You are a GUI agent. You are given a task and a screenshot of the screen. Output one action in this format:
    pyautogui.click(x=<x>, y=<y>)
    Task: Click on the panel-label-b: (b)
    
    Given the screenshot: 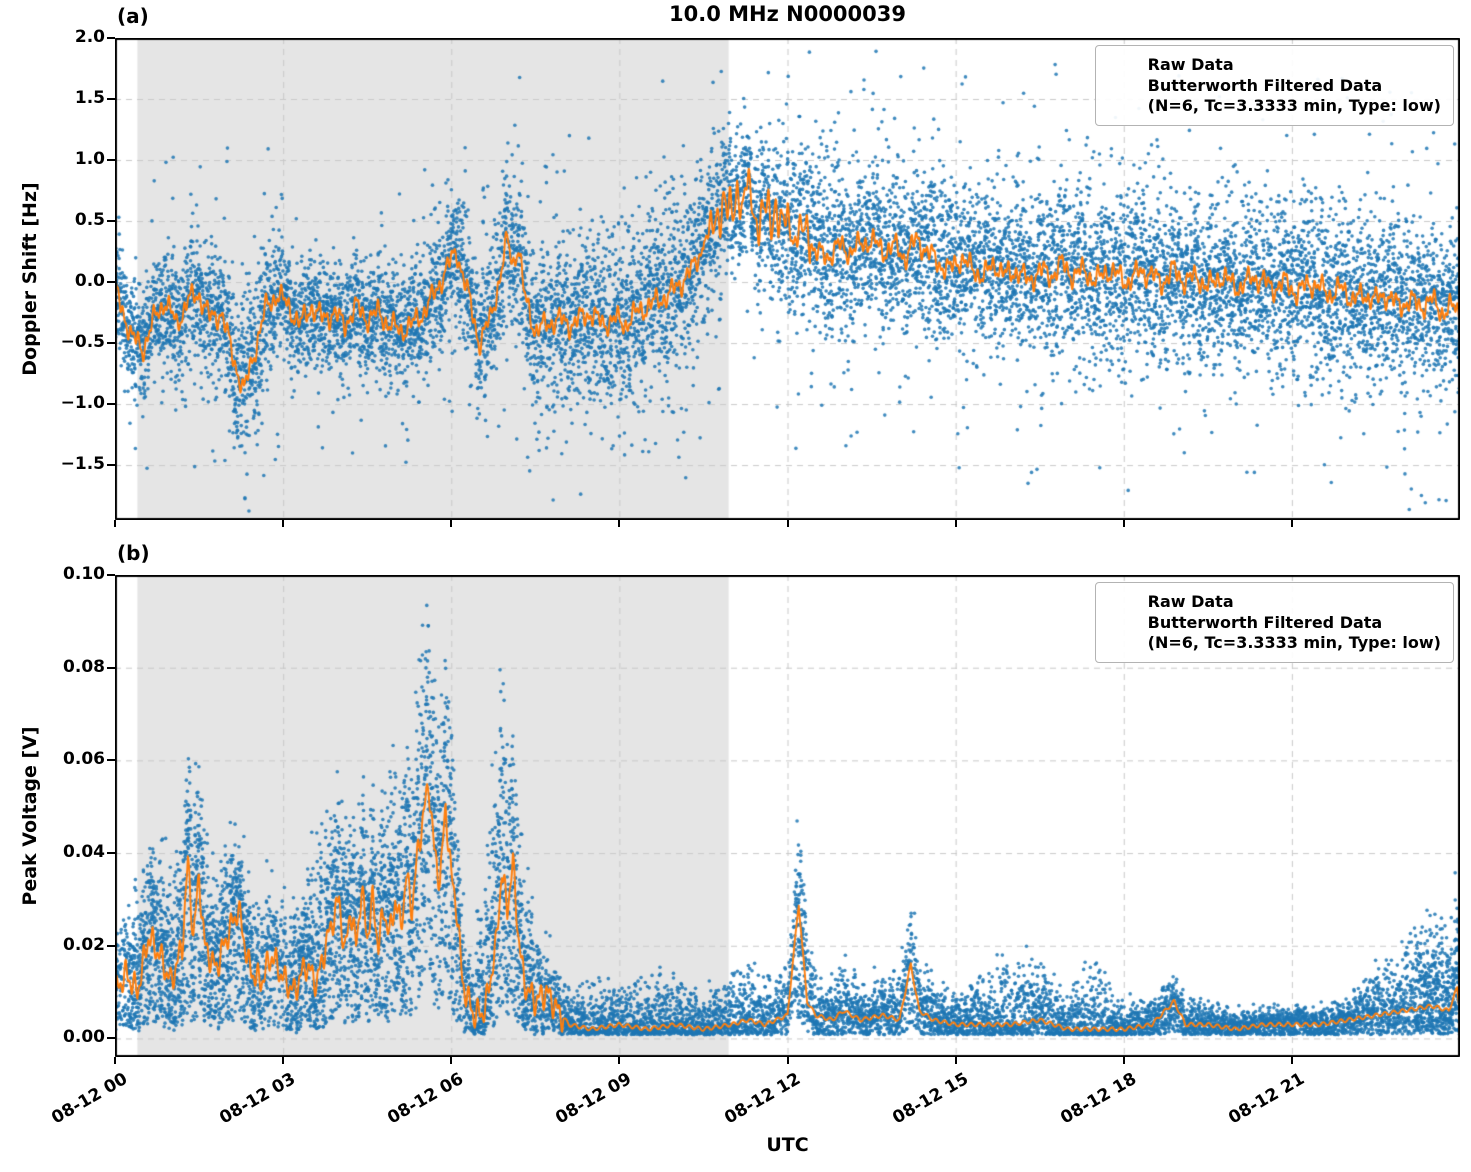 What is the action you would take?
    pyautogui.click(x=133, y=553)
    